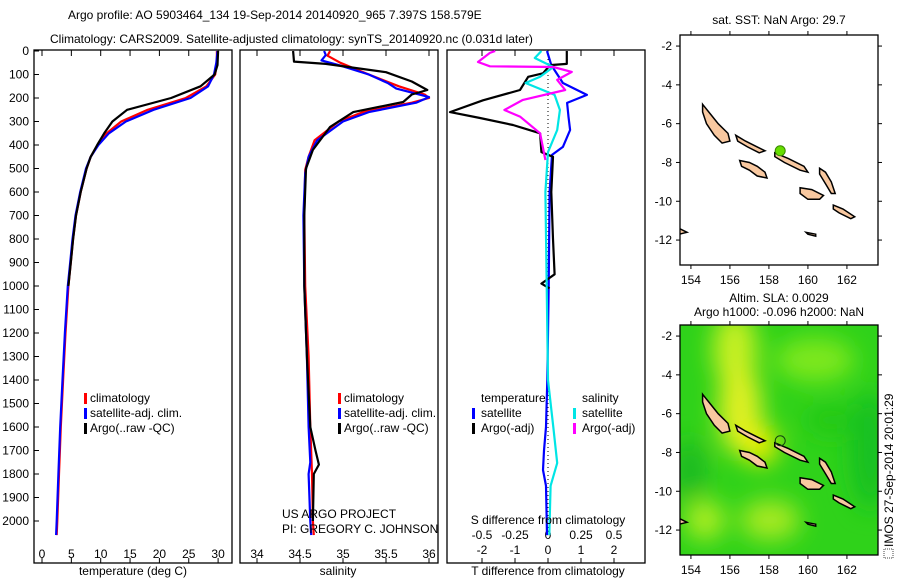 The width and height of the screenshot is (900, 585). What do you see at coordinates (120, 398) in the screenshot?
I see `legend-label: climatology` at bounding box center [120, 398].